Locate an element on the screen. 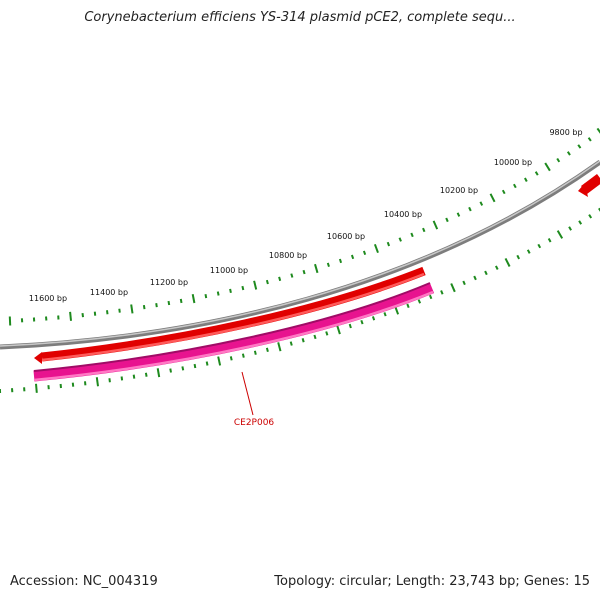 The width and height of the screenshot is (600, 600). accession-text: Accession: NC_004319 is located at coordinates (84, 581).